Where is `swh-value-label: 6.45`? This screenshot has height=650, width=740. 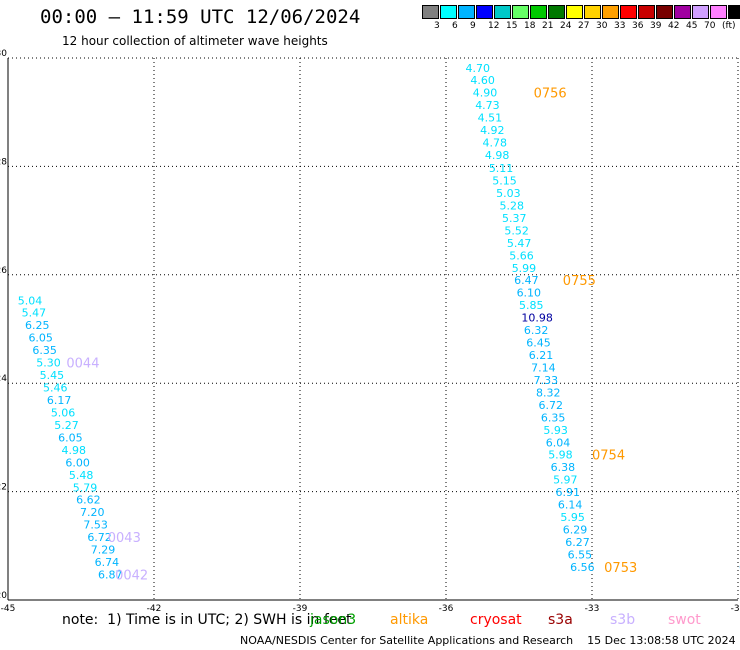 swh-value-label: 6.45 is located at coordinates (538, 343).